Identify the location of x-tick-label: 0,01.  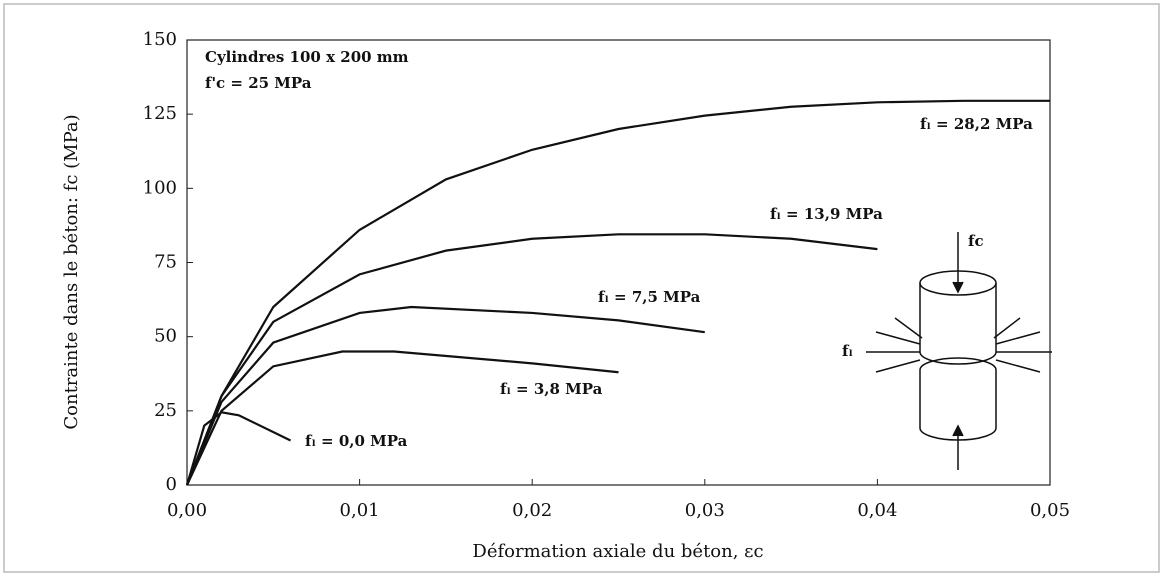
(360, 510).